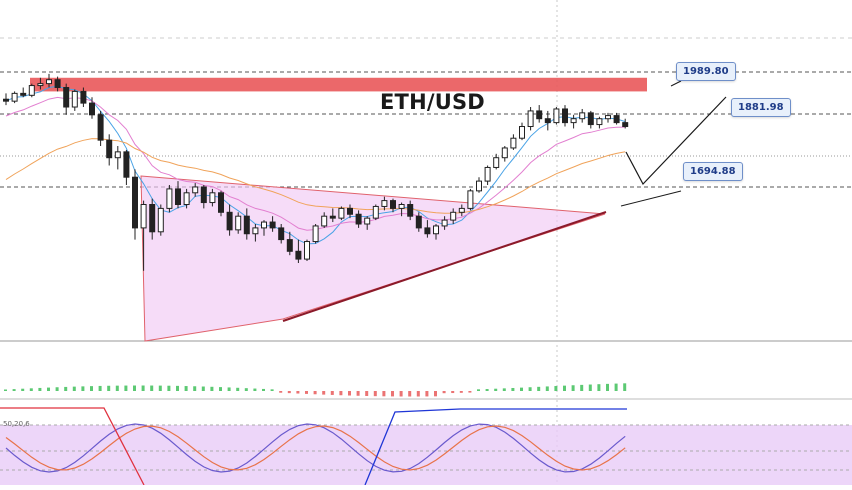 The height and width of the screenshot is (490, 852). I want to click on stochastic-k-line, so click(315, 448).